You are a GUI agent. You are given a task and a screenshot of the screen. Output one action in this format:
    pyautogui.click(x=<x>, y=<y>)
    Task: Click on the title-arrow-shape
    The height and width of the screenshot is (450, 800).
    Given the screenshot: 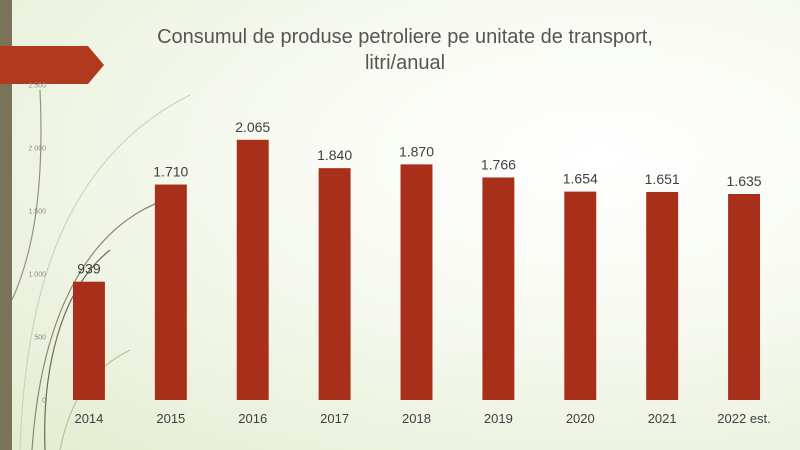 What is the action you would take?
    pyautogui.click(x=52, y=65)
    